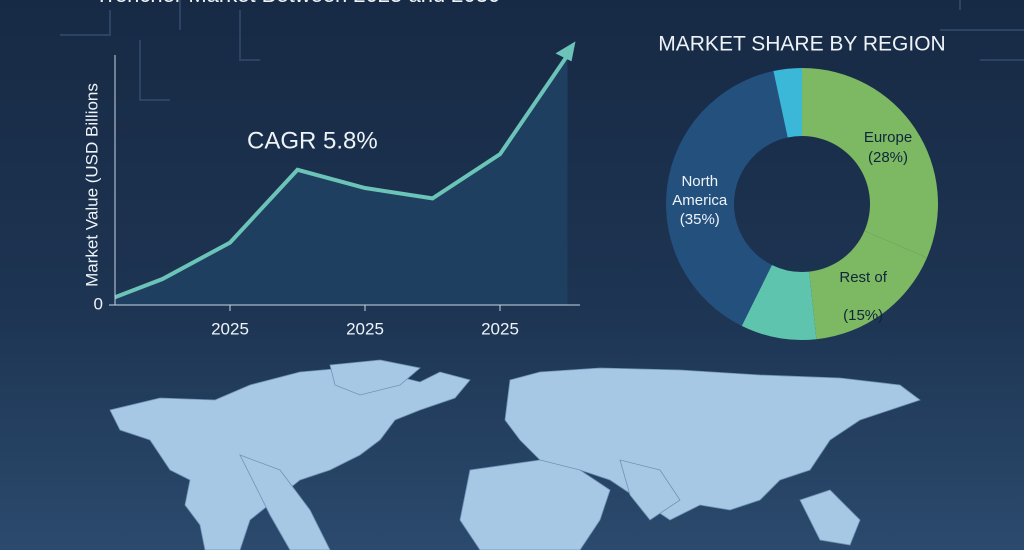  What do you see at coordinates (888, 138) in the screenshot?
I see `slice-label: Europe` at bounding box center [888, 138].